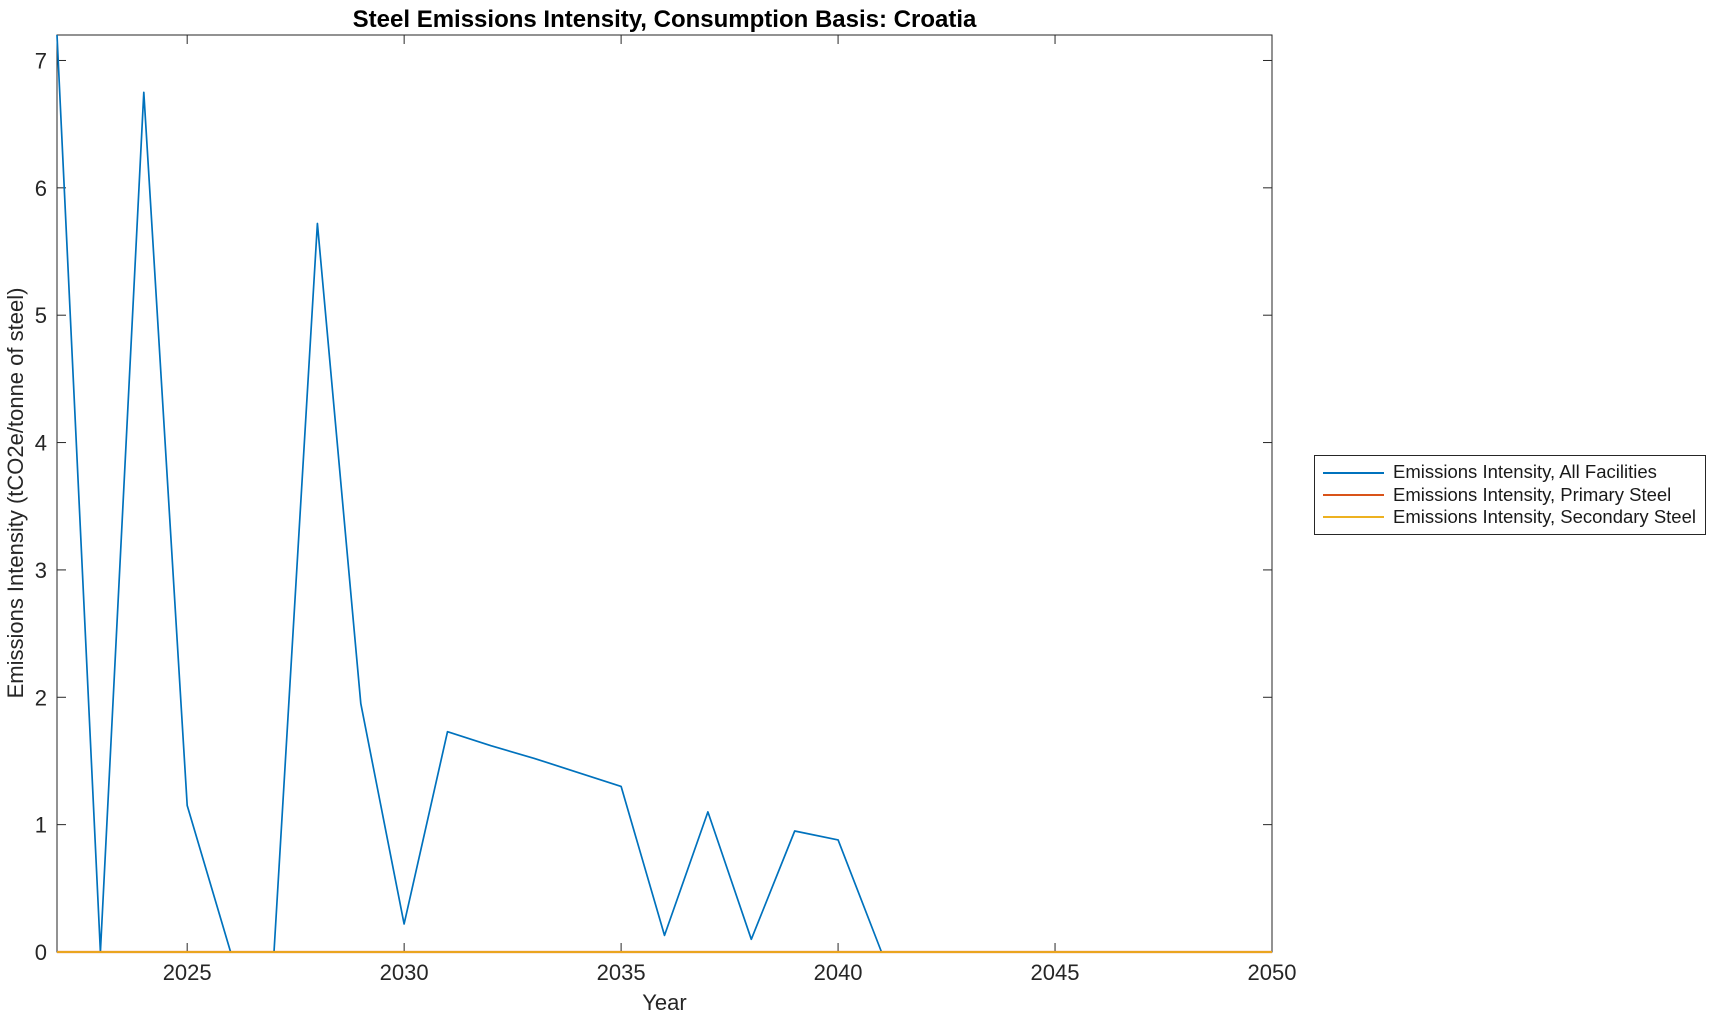 Image resolution: width=1719 pixels, height=1021 pixels. I want to click on legend-entry: Emissions Intensity, All Facilities, so click(1510, 472).